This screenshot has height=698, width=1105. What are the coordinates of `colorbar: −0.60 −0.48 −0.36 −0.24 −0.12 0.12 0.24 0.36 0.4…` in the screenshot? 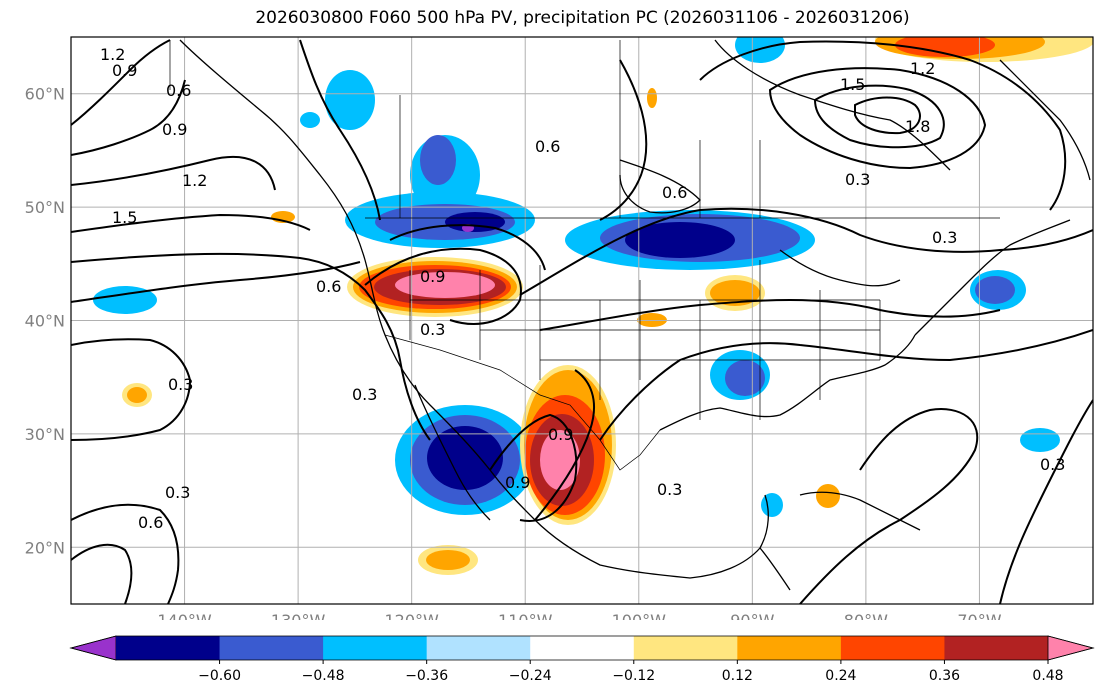 It's located at (582, 659).